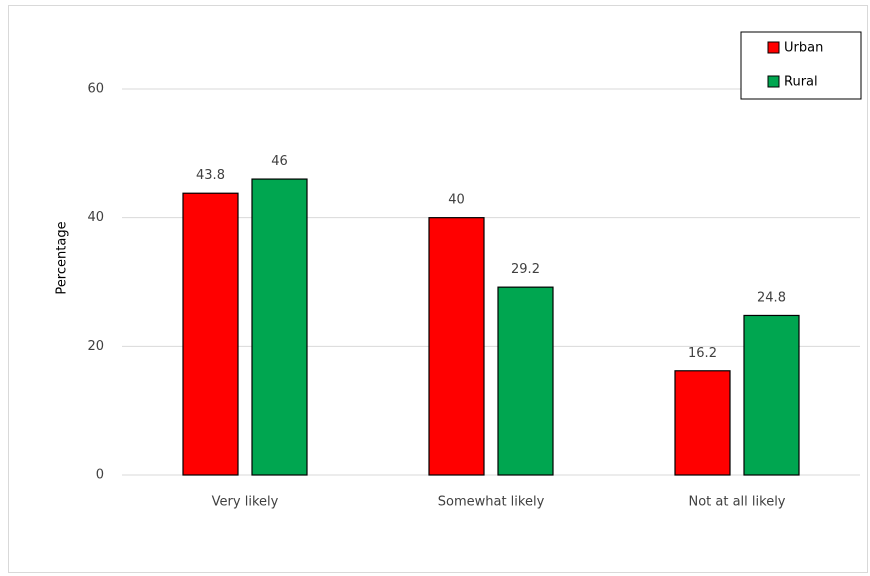 Image resolution: width=870 pixels, height=576 pixels. What do you see at coordinates (736, 502) in the screenshot?
I see `x-tick-label: Not at all likely` at bounding box center [736, 502].